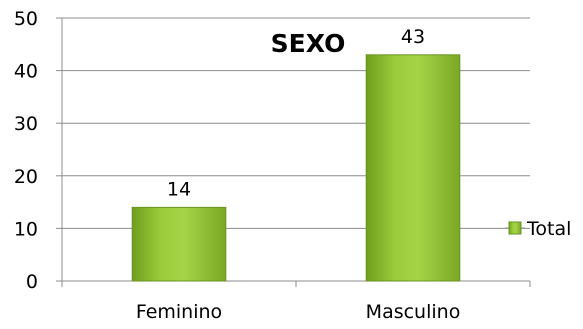 The image size is (583, 329). Describe the element at coordinates (26, 177) in the screenshot. I see `y-tick-label: 20` at that location.